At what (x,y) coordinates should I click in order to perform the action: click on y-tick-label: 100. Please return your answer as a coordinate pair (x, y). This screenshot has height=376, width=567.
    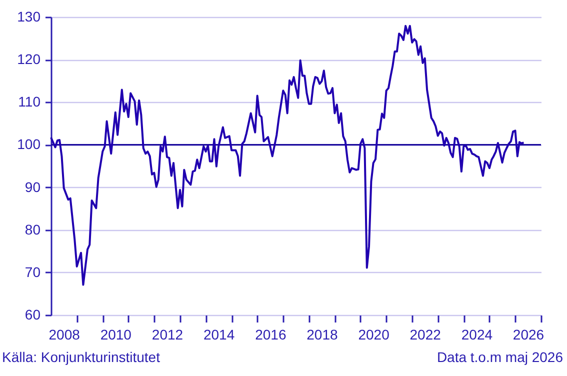
    Looking at the image, I should click on (29, 144).